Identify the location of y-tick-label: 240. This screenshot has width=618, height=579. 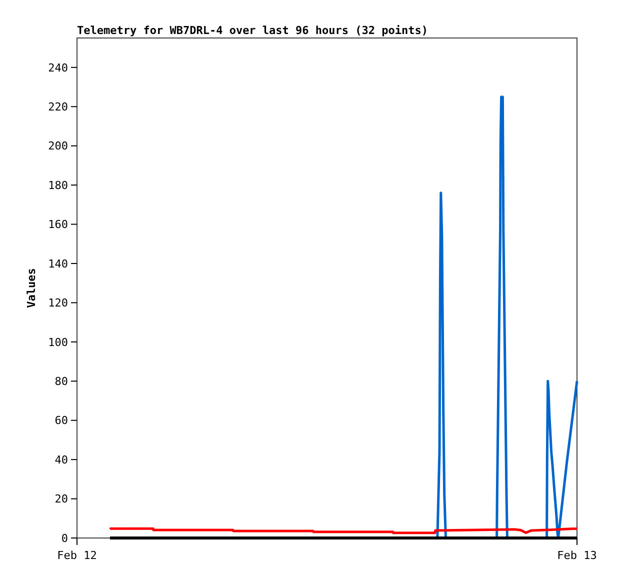
(58, 67).